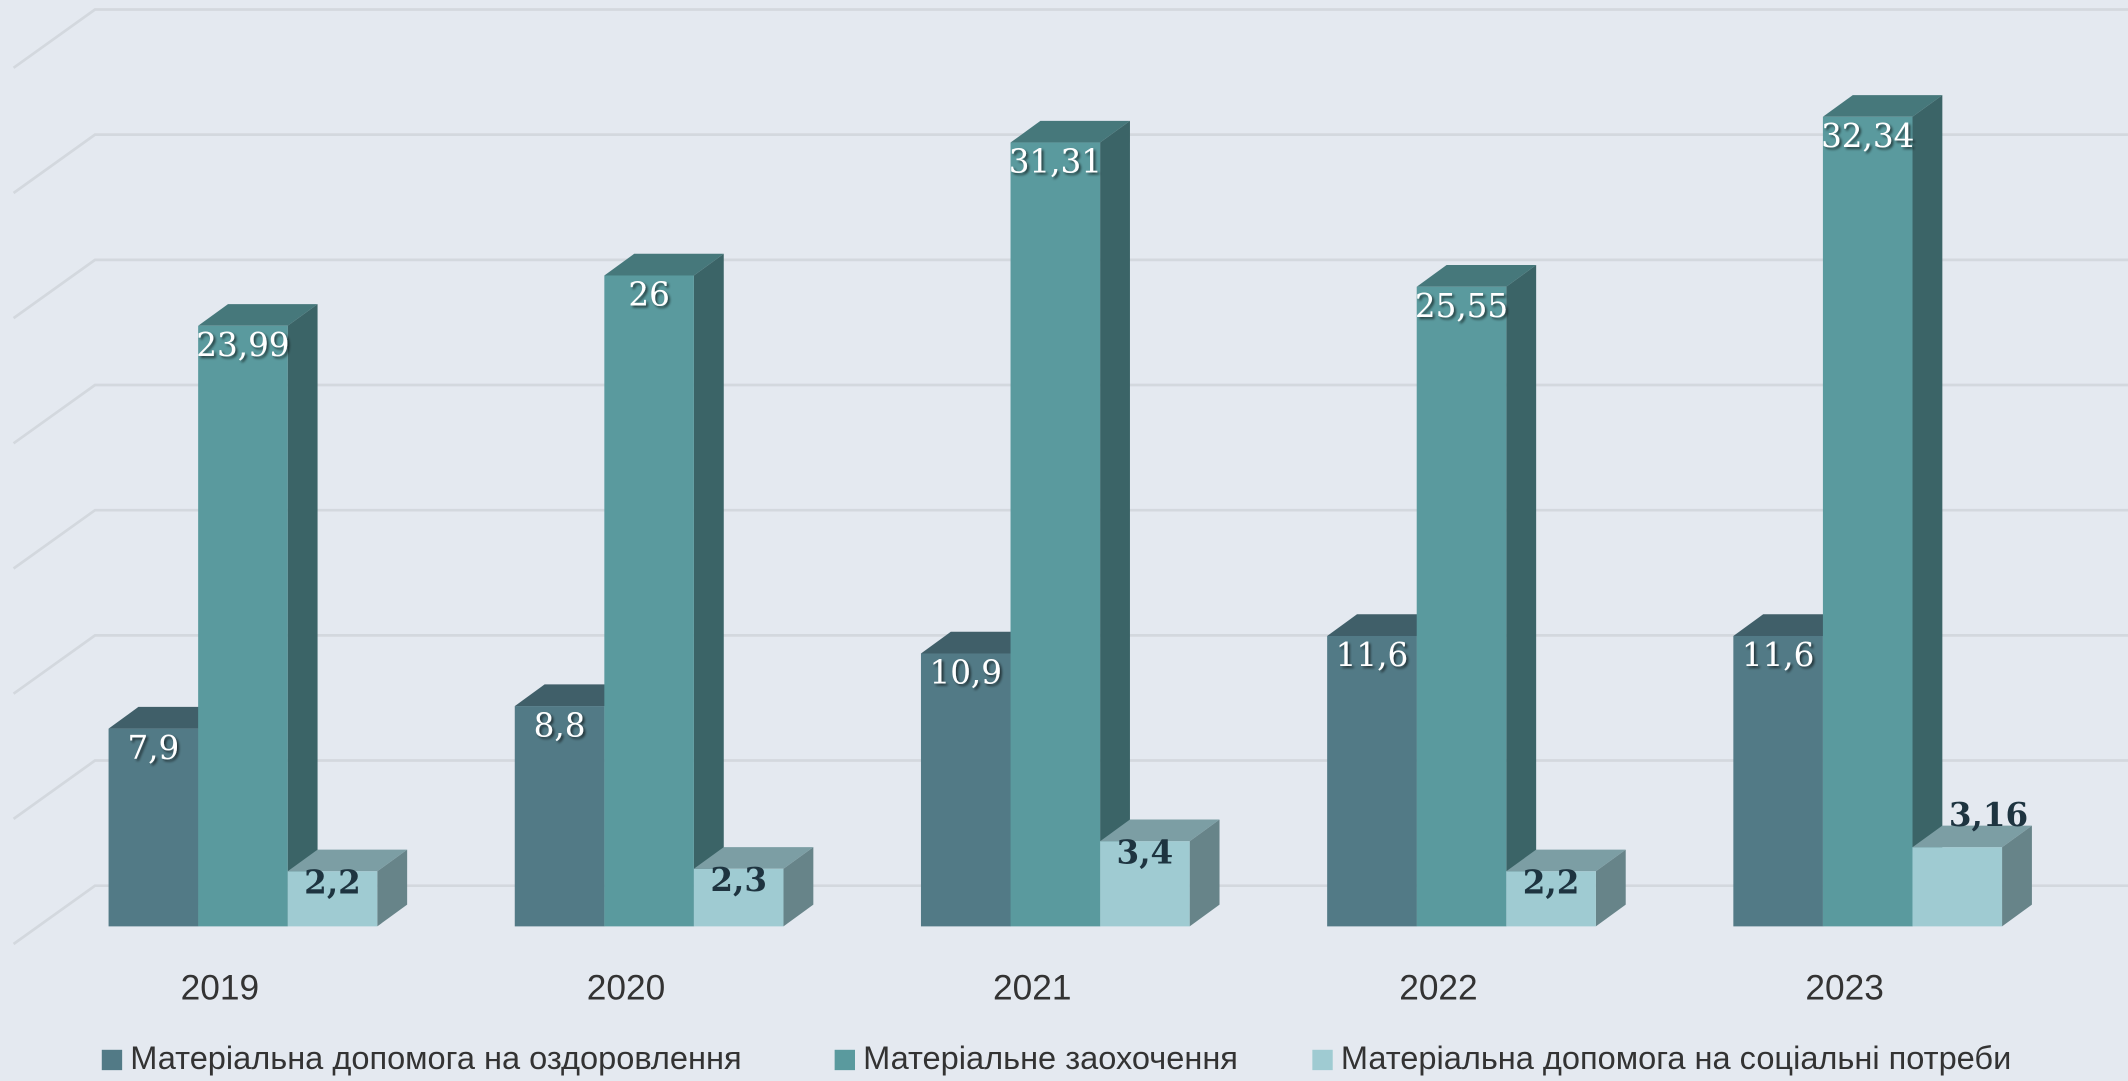 The height and width of the screenshot is (1081, 2128). I want to click on data-label: 8,8, so click(560, 725).